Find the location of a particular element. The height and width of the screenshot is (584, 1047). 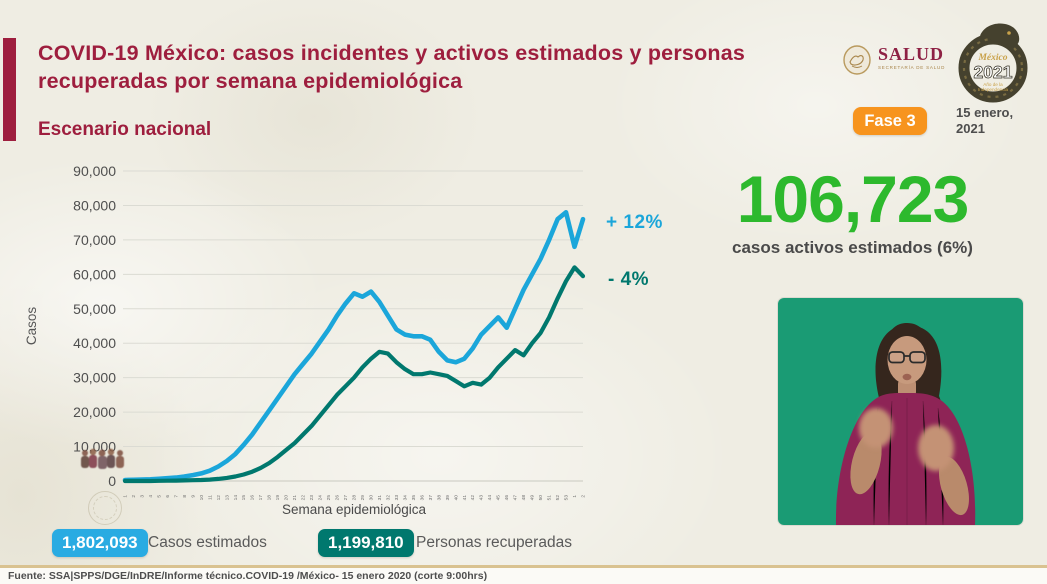

x-tick-label: 38 is located at coordinates (439, 498).